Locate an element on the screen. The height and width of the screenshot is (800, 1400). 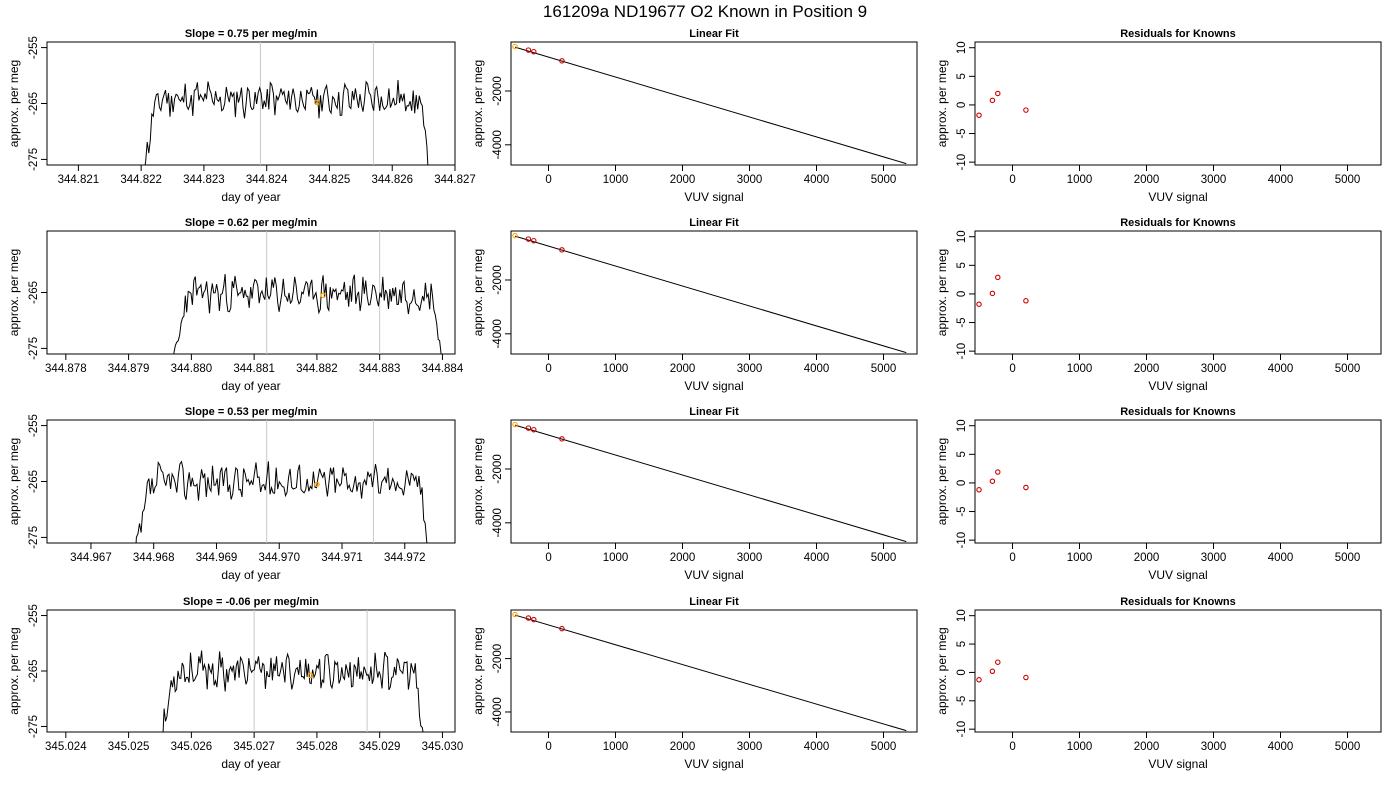
y-tick-label: -255 is located at coordinates (34, 615).